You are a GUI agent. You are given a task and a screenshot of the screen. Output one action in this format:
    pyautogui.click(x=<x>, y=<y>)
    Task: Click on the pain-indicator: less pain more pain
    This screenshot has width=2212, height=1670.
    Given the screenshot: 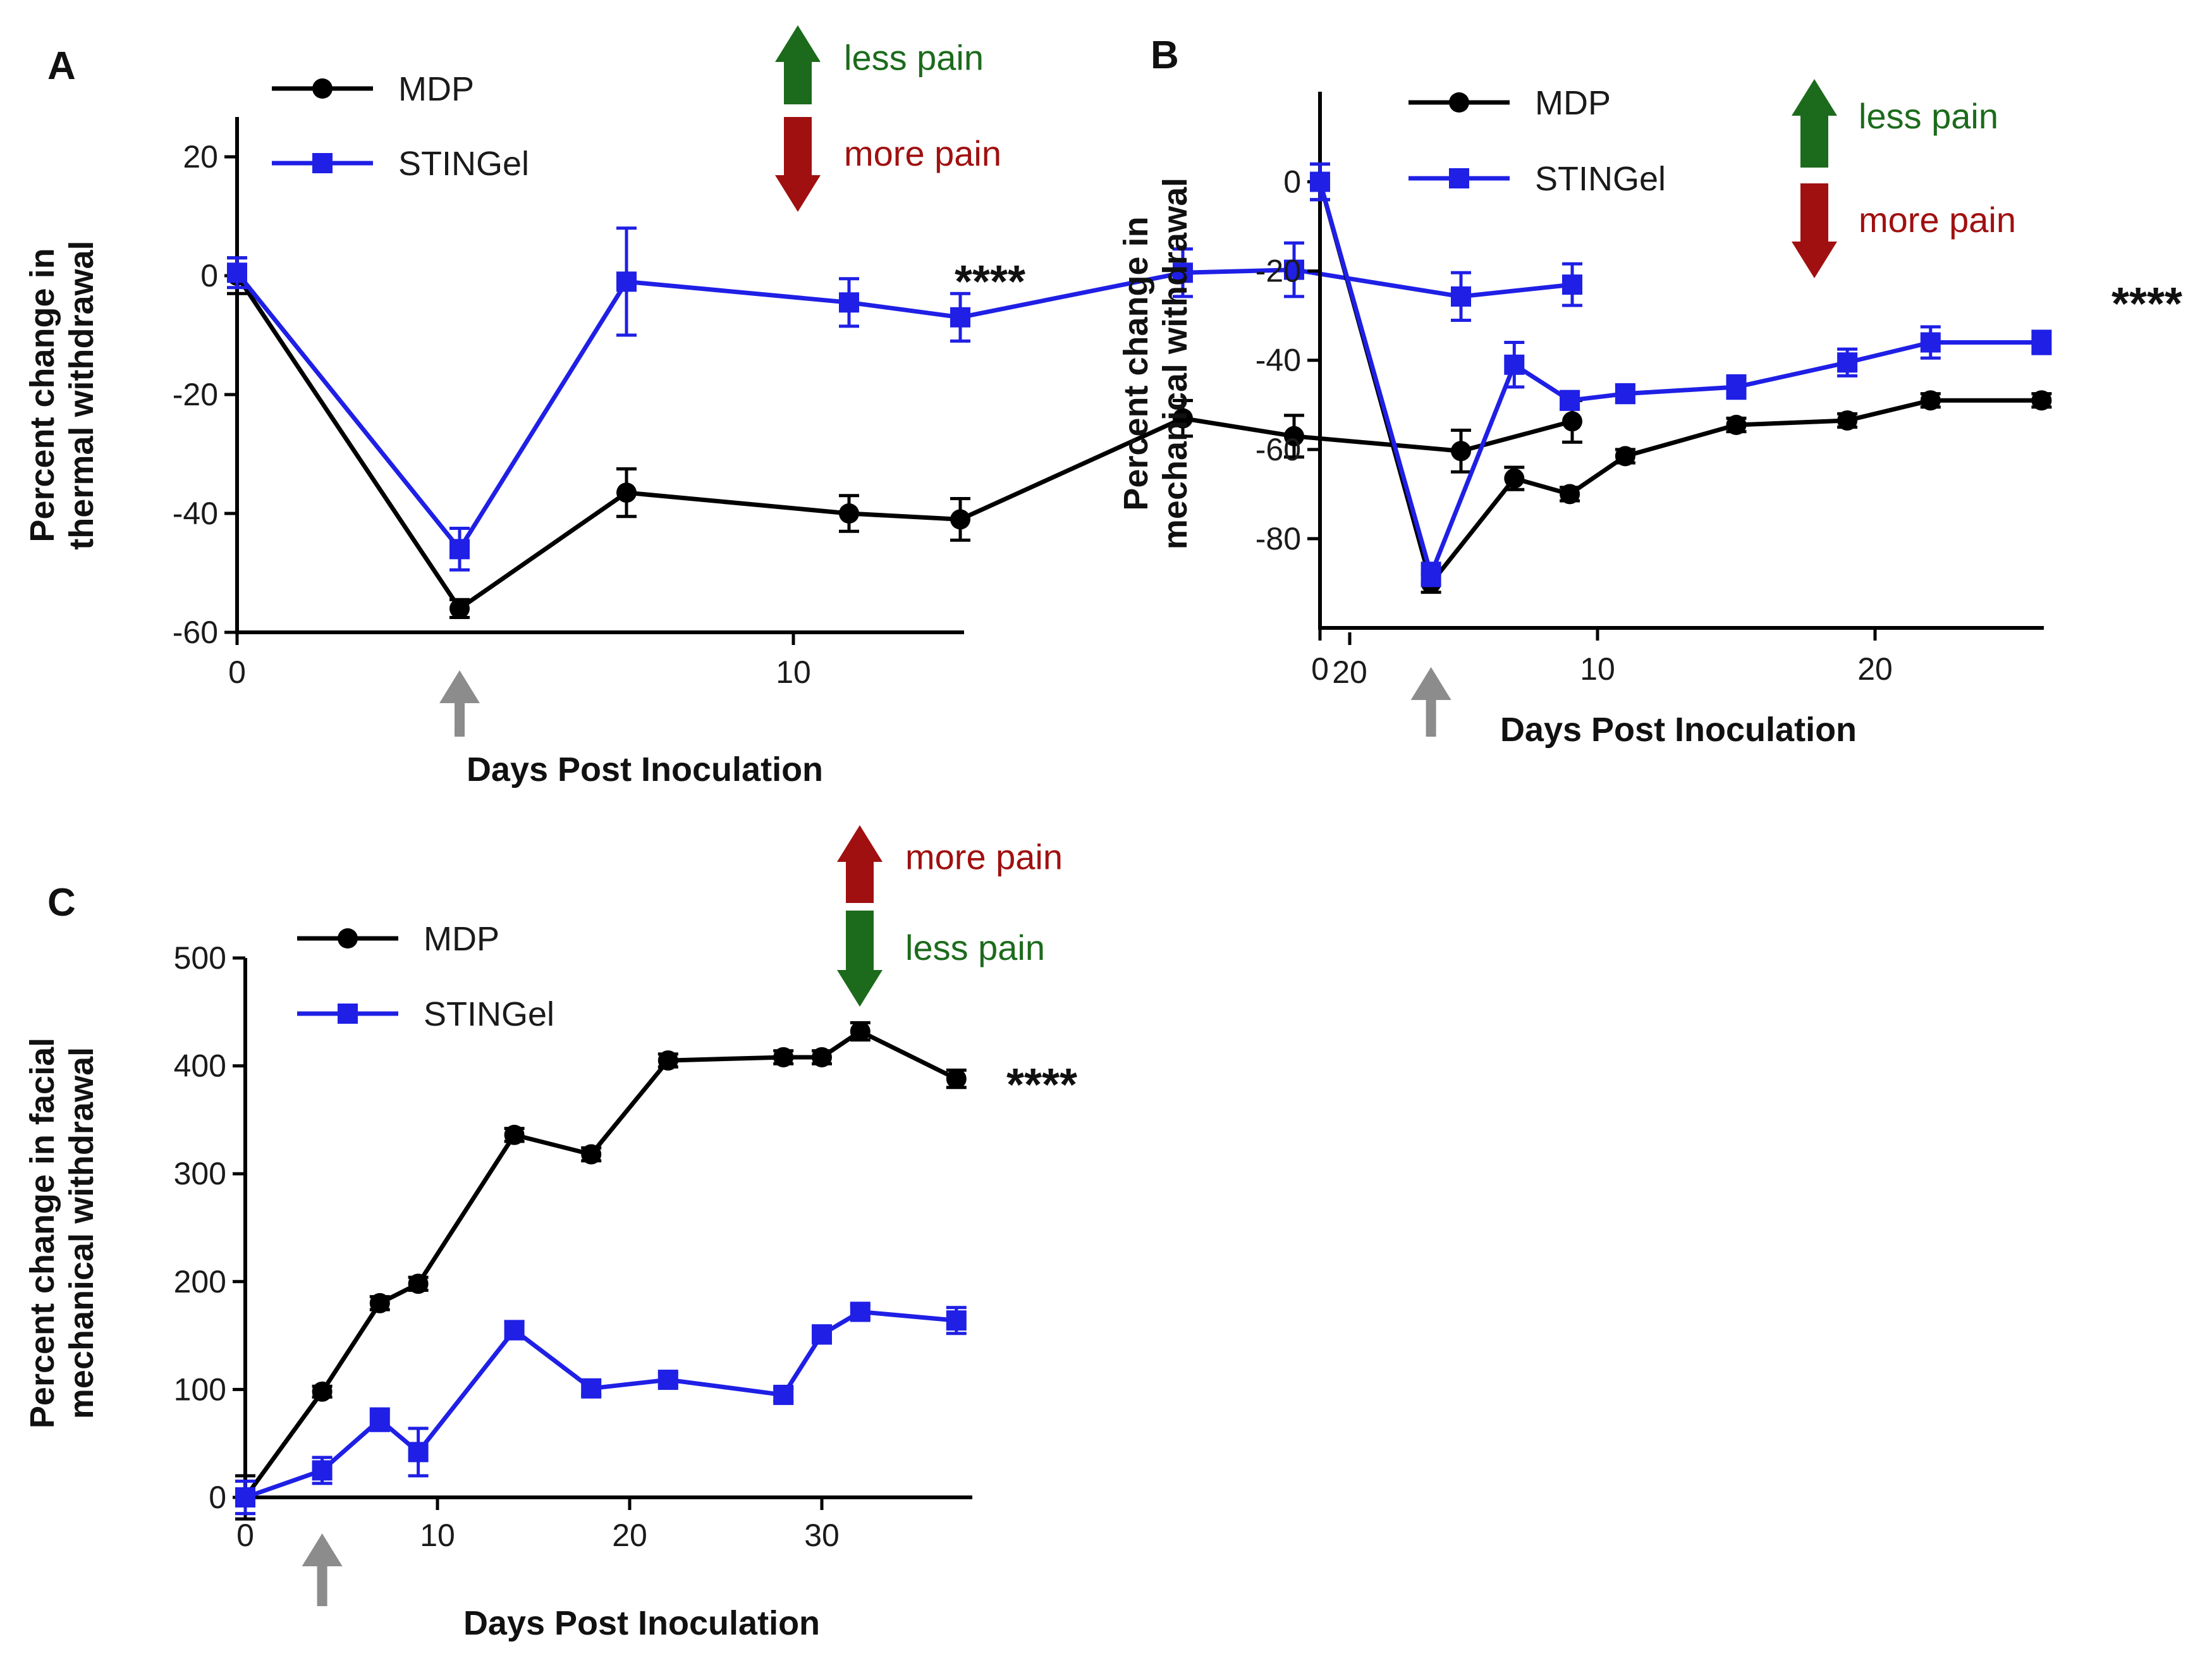 What is the action you would take?
    pyautogui.click(x=1904, y=178)
    